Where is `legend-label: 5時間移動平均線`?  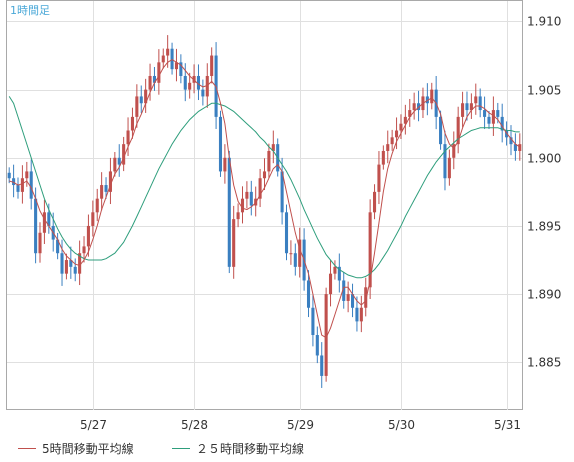 legend-label: 5時間移動平均線 is located at coordinates (88, 448).